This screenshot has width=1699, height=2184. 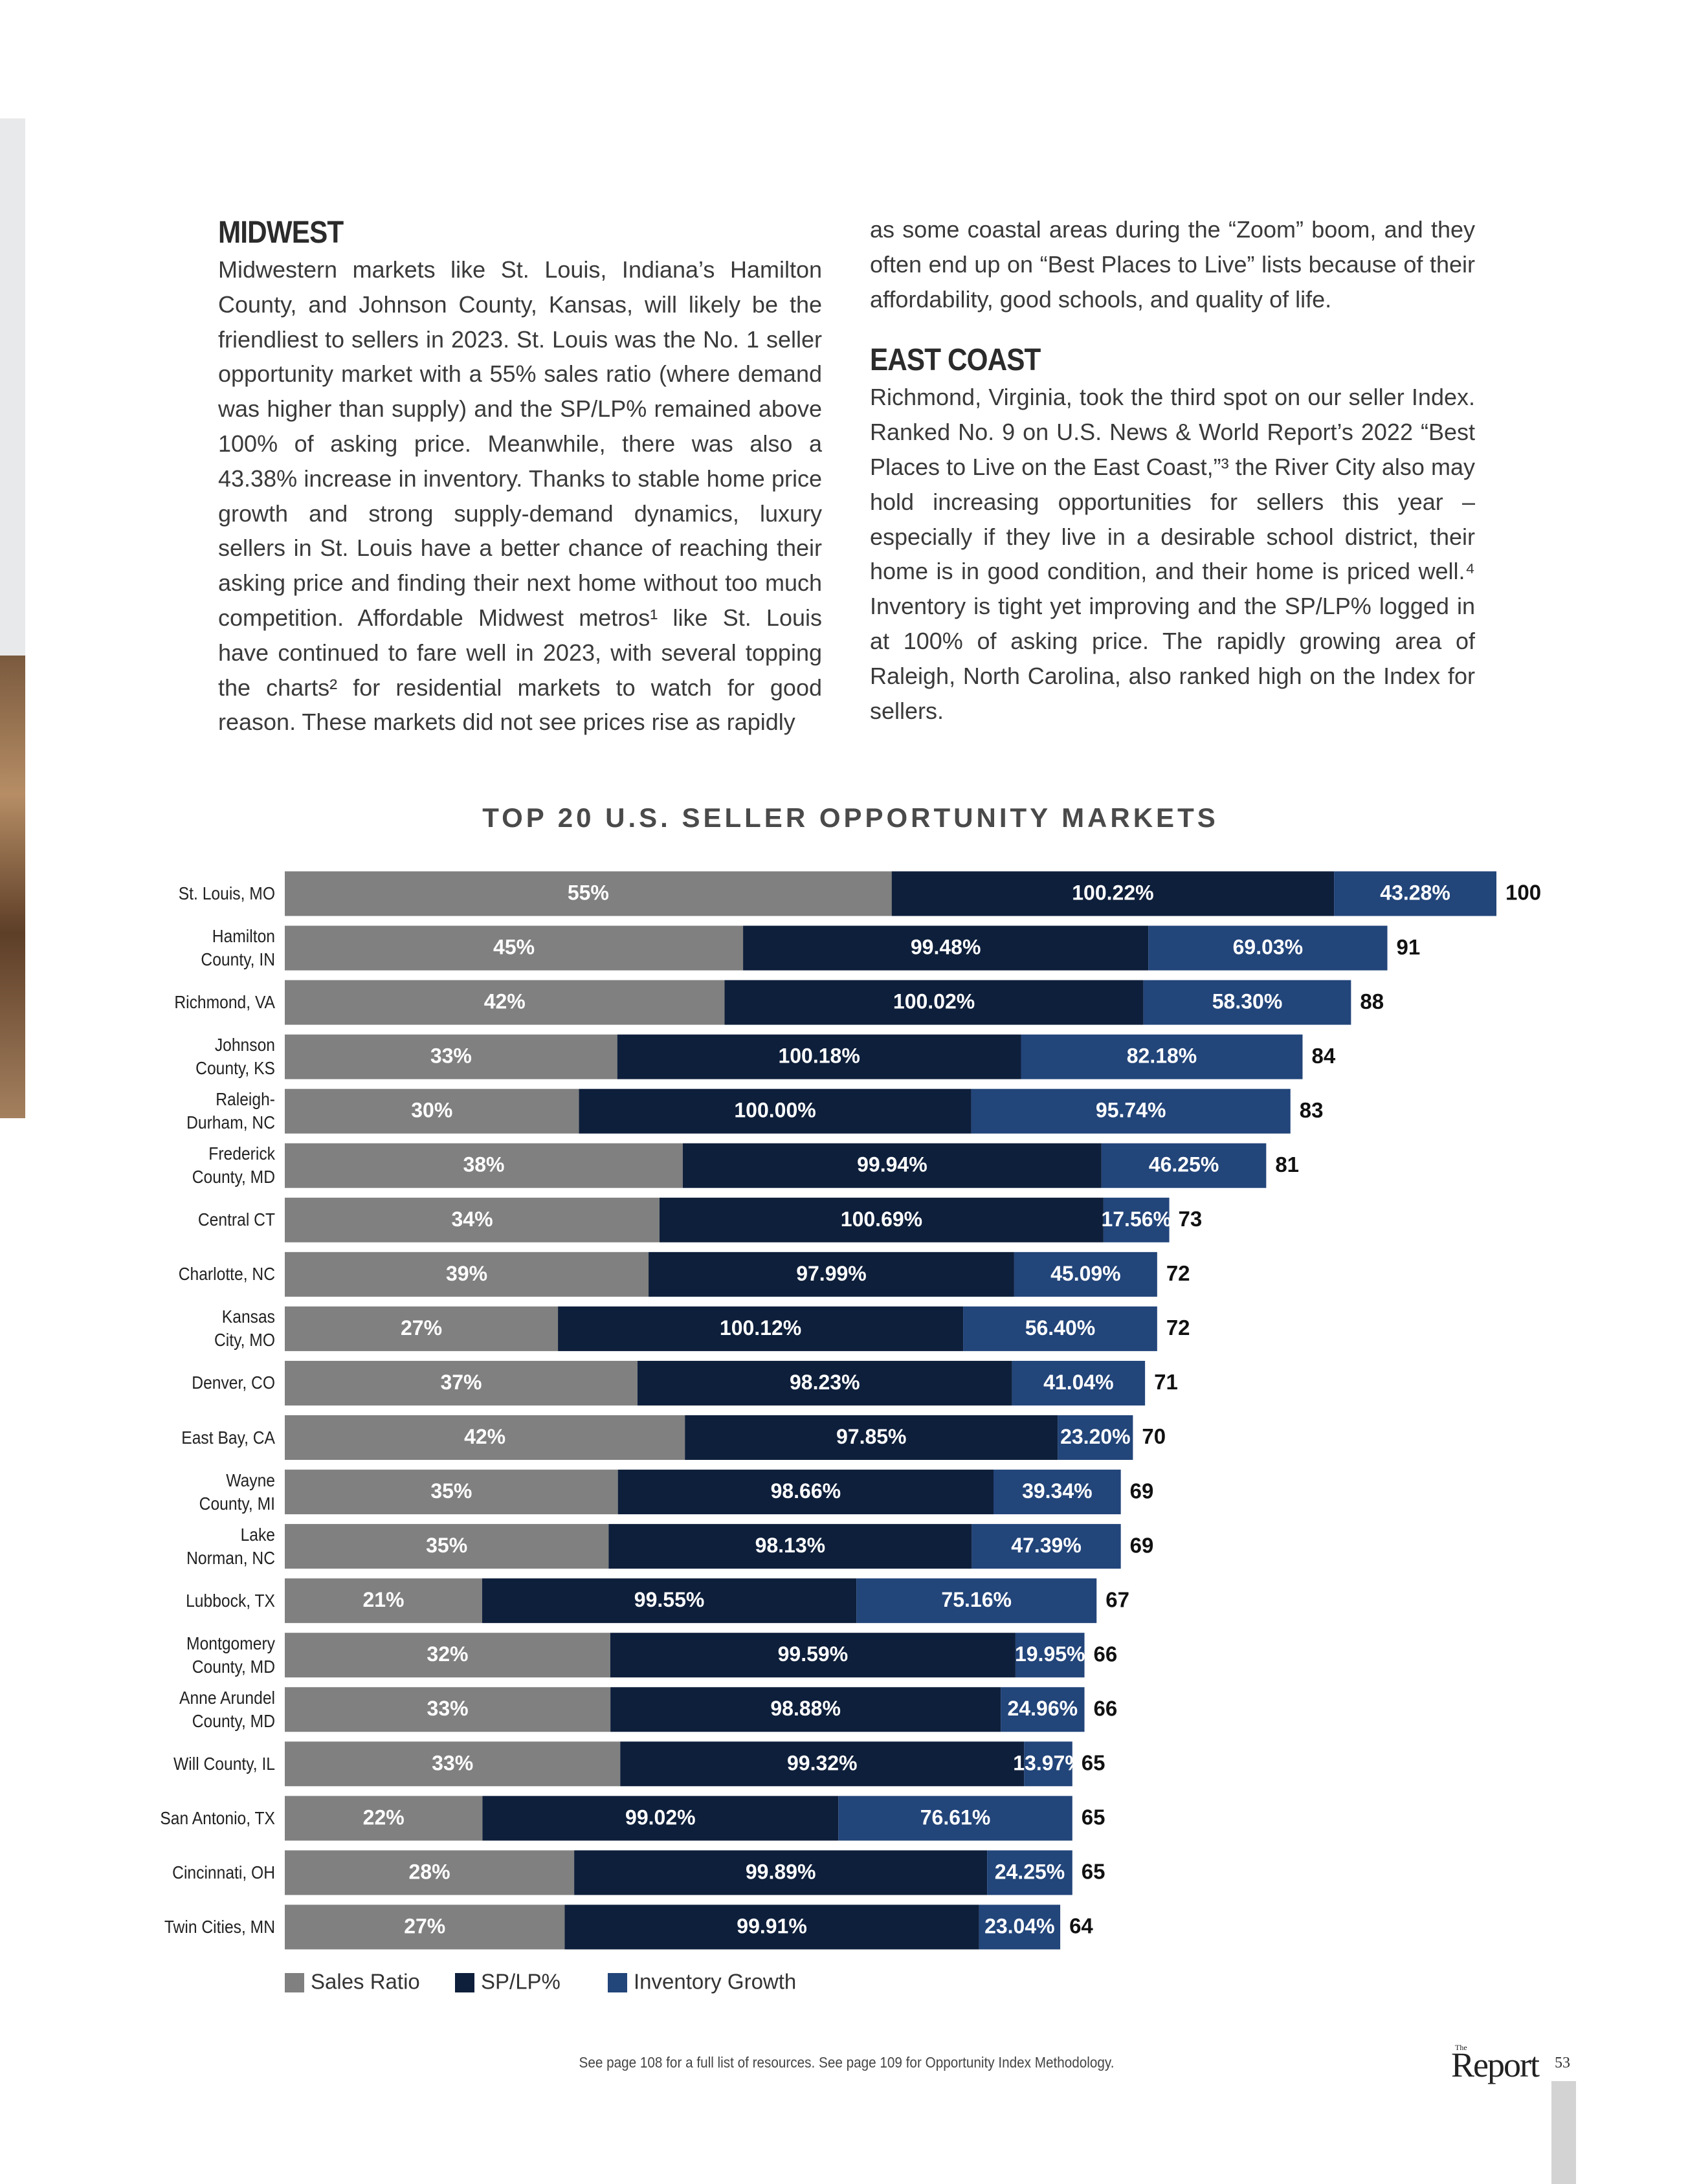 I want to click on value-label: 100.00%, so click(x=775, y=1110).